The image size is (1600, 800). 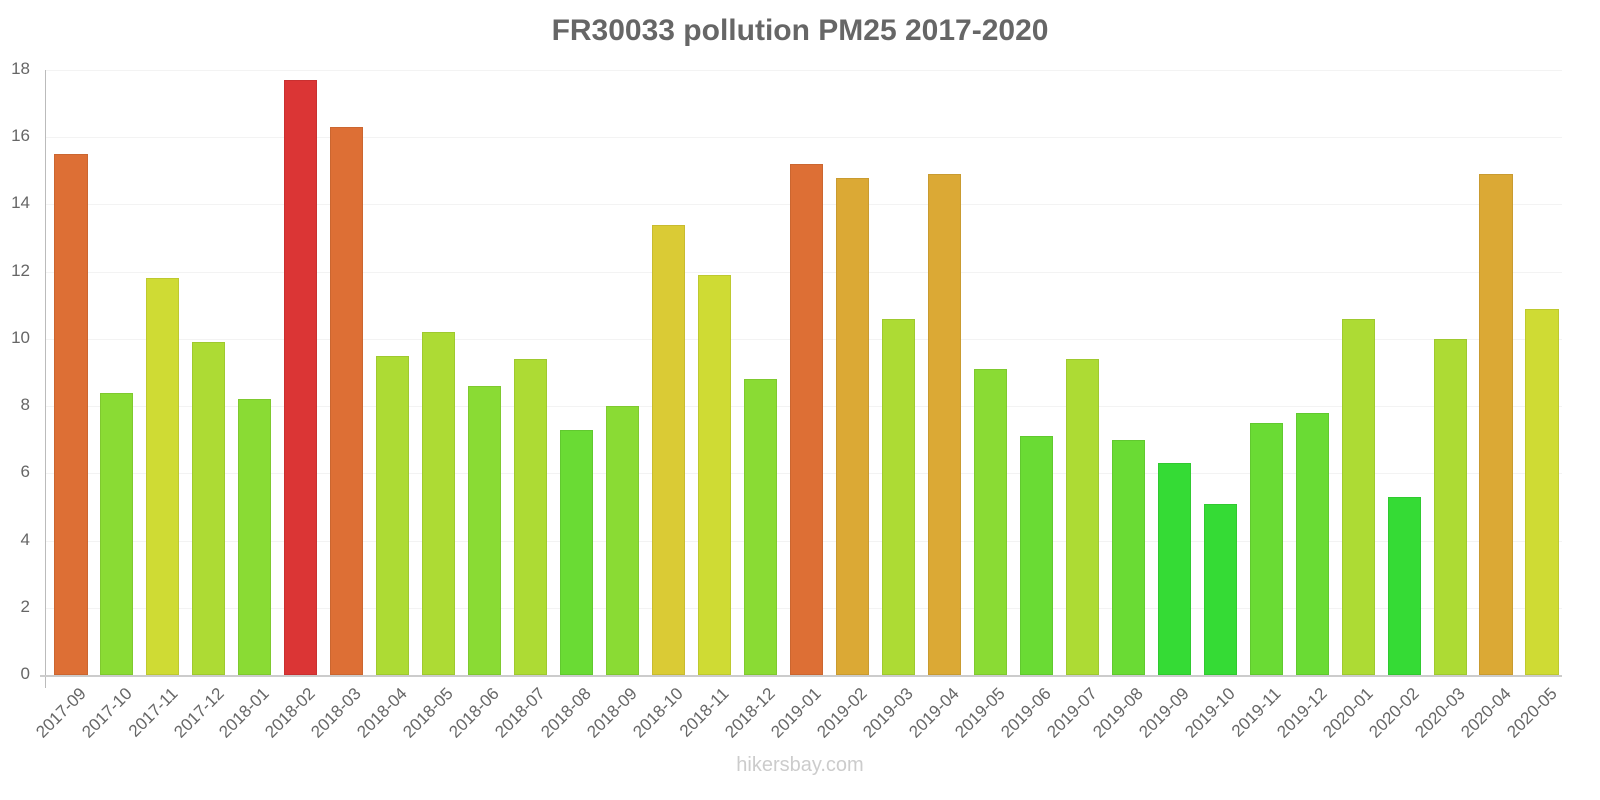 What do you see at coordinates (800, 30) in the screenshot?
I see `chart-title: FR30033 pollution PM25 2017-2020` at bounding box center [800, 30].